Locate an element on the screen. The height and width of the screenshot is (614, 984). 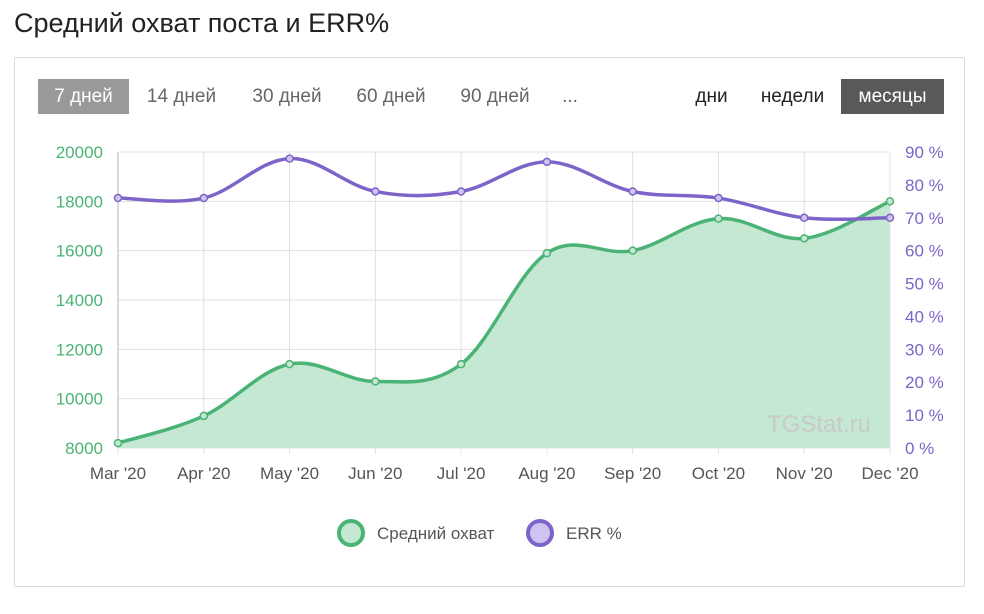
y-left-tick-label: 20000 is located at coordinates (79, 152).